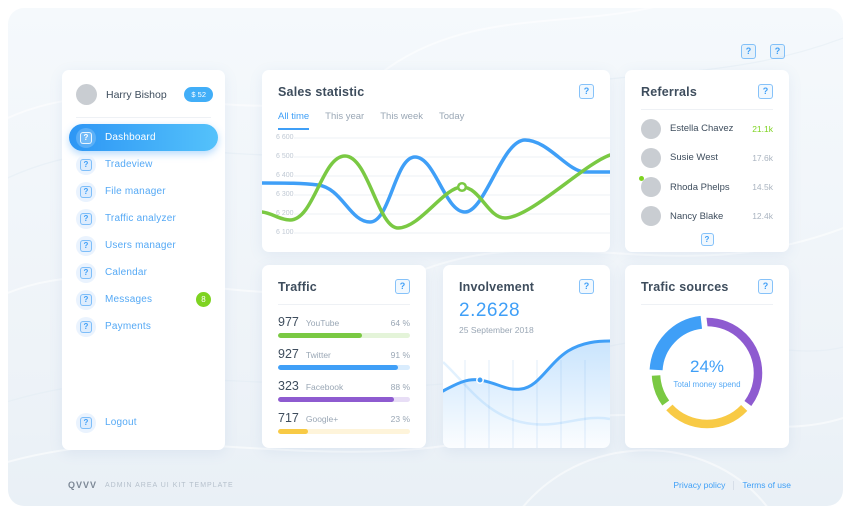 The width and height of the screenshot is (851, 514). I want to click on sidebar-item-file-manager: ? File manager, so click(143, 191).